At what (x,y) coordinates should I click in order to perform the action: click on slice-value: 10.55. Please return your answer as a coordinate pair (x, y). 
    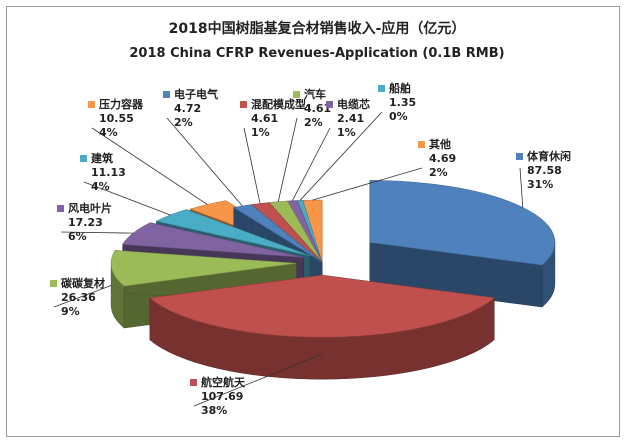
    Looking at the image, I should click on (116, 118).